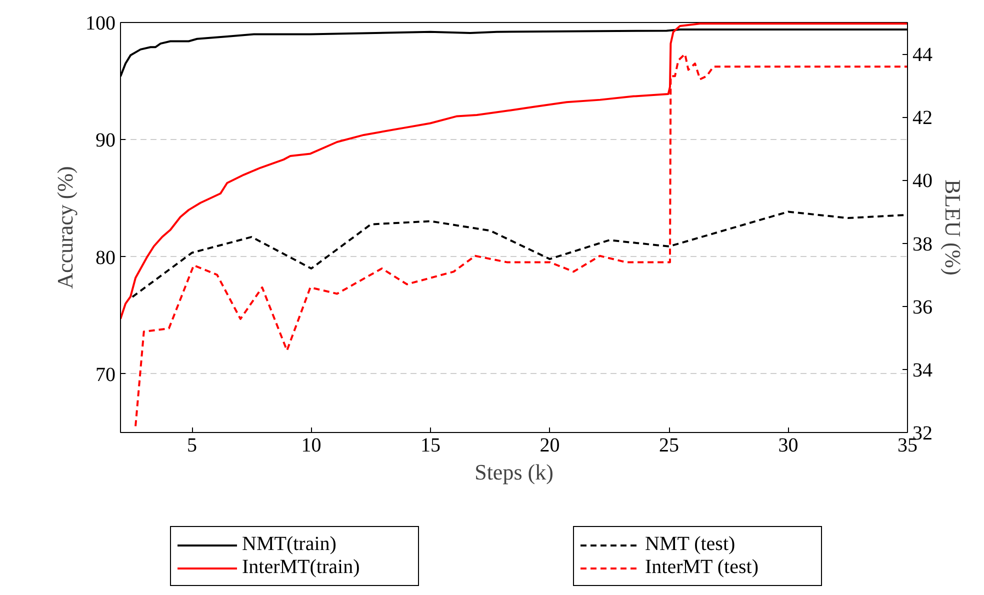  Describe the element at coordinates (106, 375) in the screenshot. I see `y-tick-label: 70` at that location.